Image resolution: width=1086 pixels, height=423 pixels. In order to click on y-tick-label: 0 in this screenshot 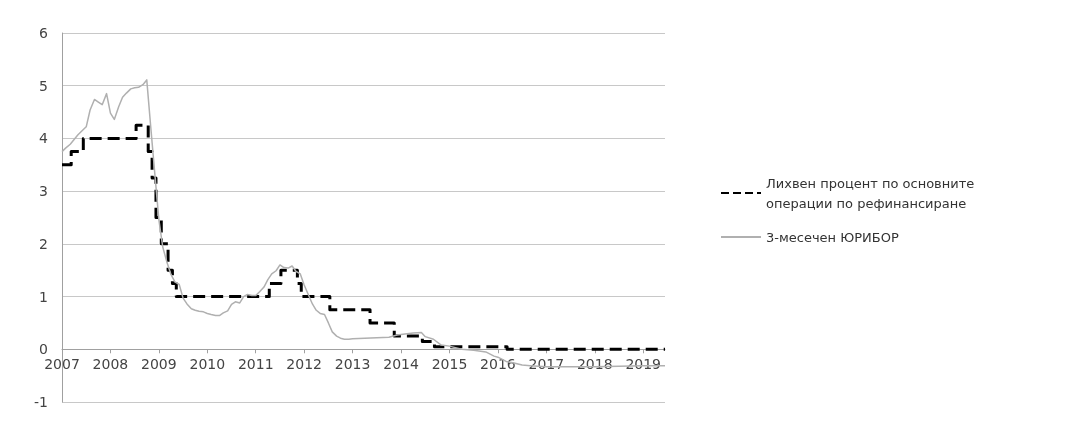, I will do `click(43, 349)`.